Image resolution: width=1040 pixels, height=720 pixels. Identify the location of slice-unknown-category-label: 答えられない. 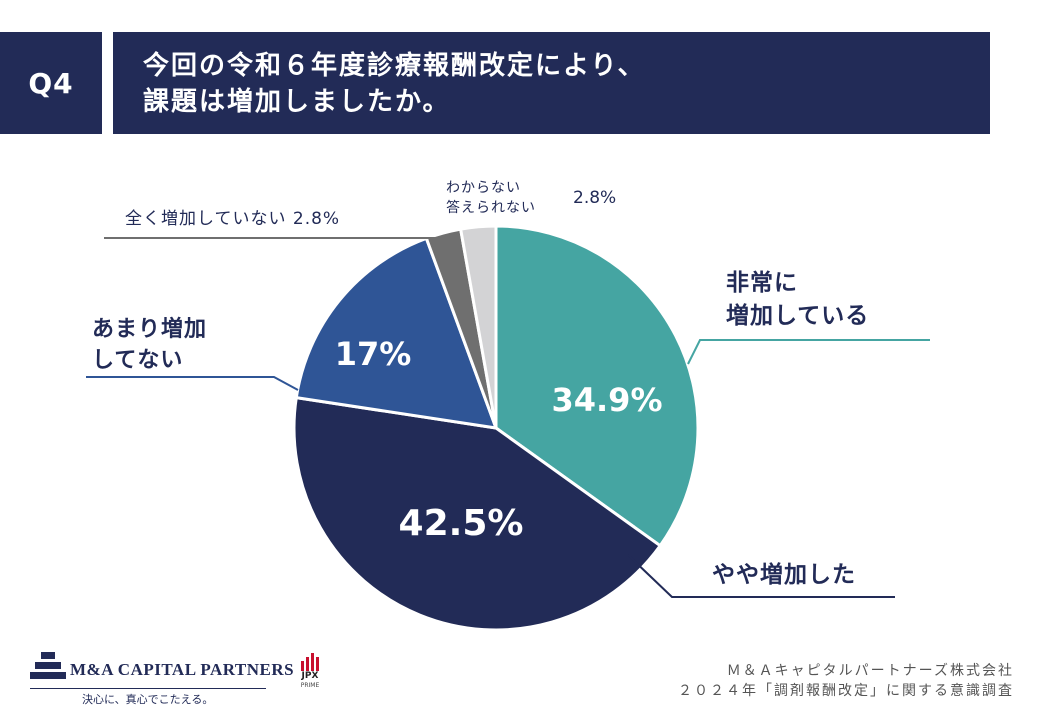
(491, 207).